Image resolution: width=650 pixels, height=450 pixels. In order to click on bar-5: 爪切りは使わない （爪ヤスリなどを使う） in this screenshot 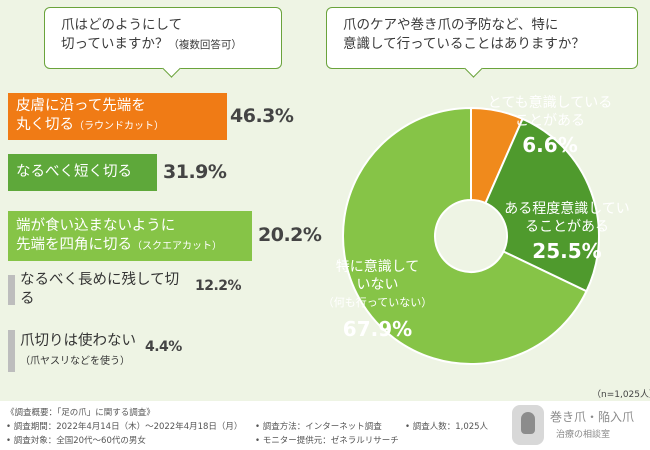, I will do `click(98, 351)`.